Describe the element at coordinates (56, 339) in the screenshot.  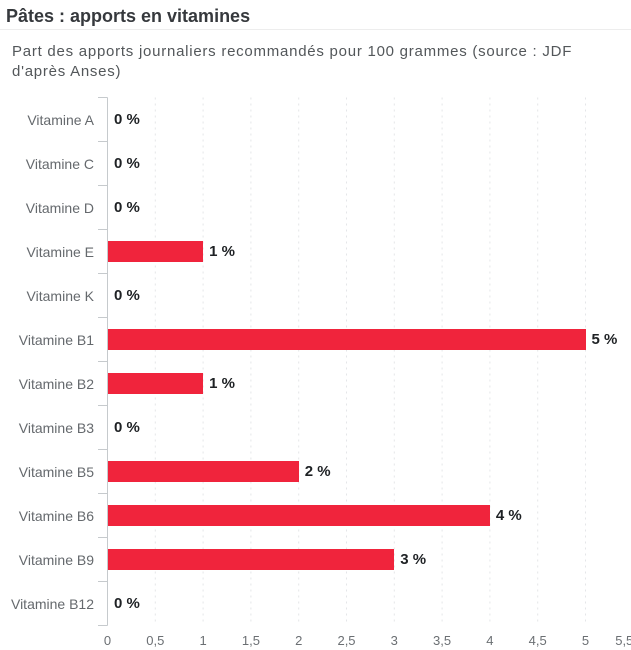
I see `category-label: Vitamine B1` at that location.